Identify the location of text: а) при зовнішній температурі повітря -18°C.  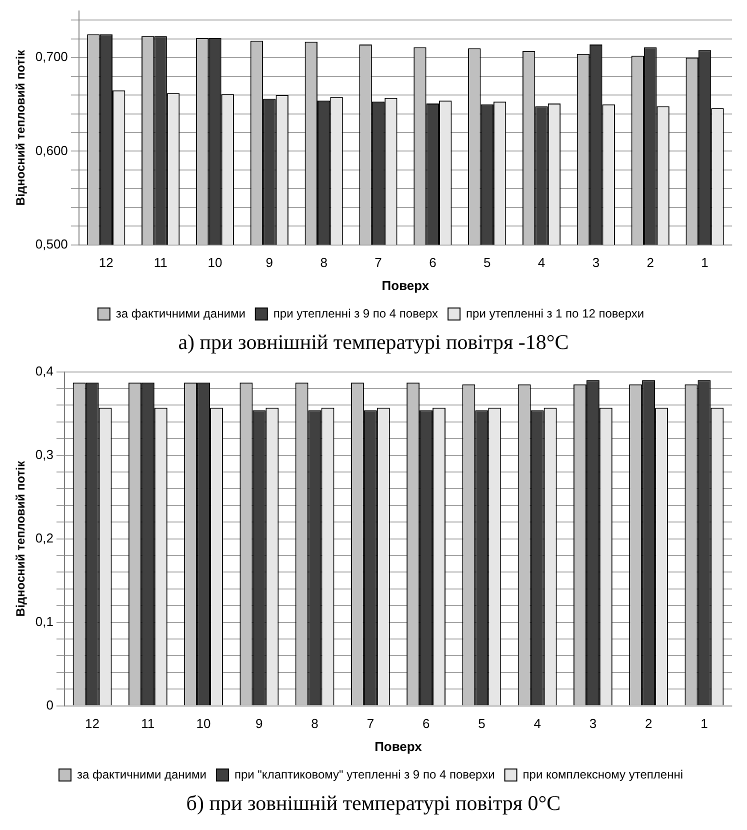
(373, 342).